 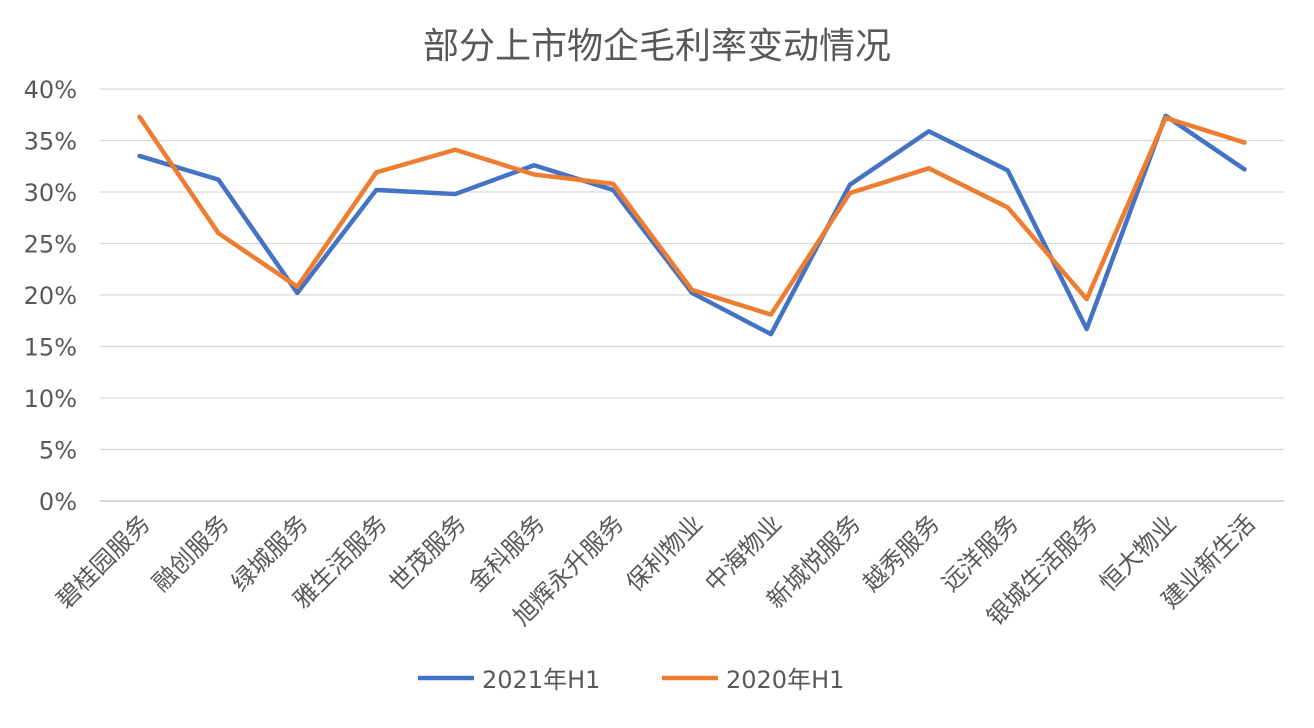 What do you see at coordinates (541, 680) in the screenshot?
I see `legend-label: 2021年H1` at bounding box center [541, 680].